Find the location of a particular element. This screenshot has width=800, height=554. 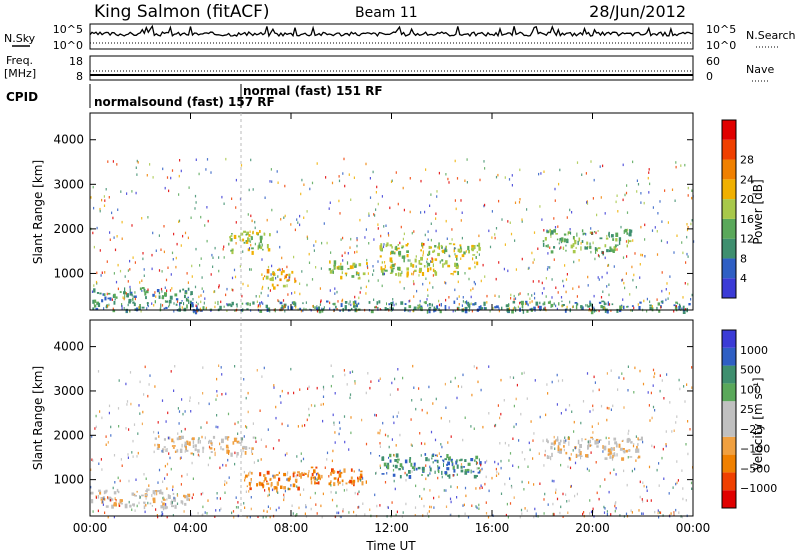

cpid-segment-1: normalsound (fast) 157 RF is located at coordinates (184, 102).